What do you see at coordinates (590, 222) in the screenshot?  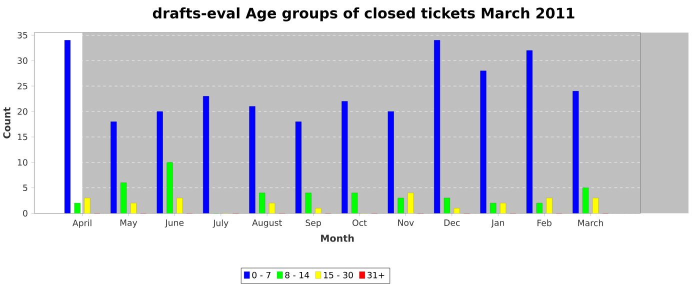 I see `x-tick-label: March` at bounding box center [590, 222].